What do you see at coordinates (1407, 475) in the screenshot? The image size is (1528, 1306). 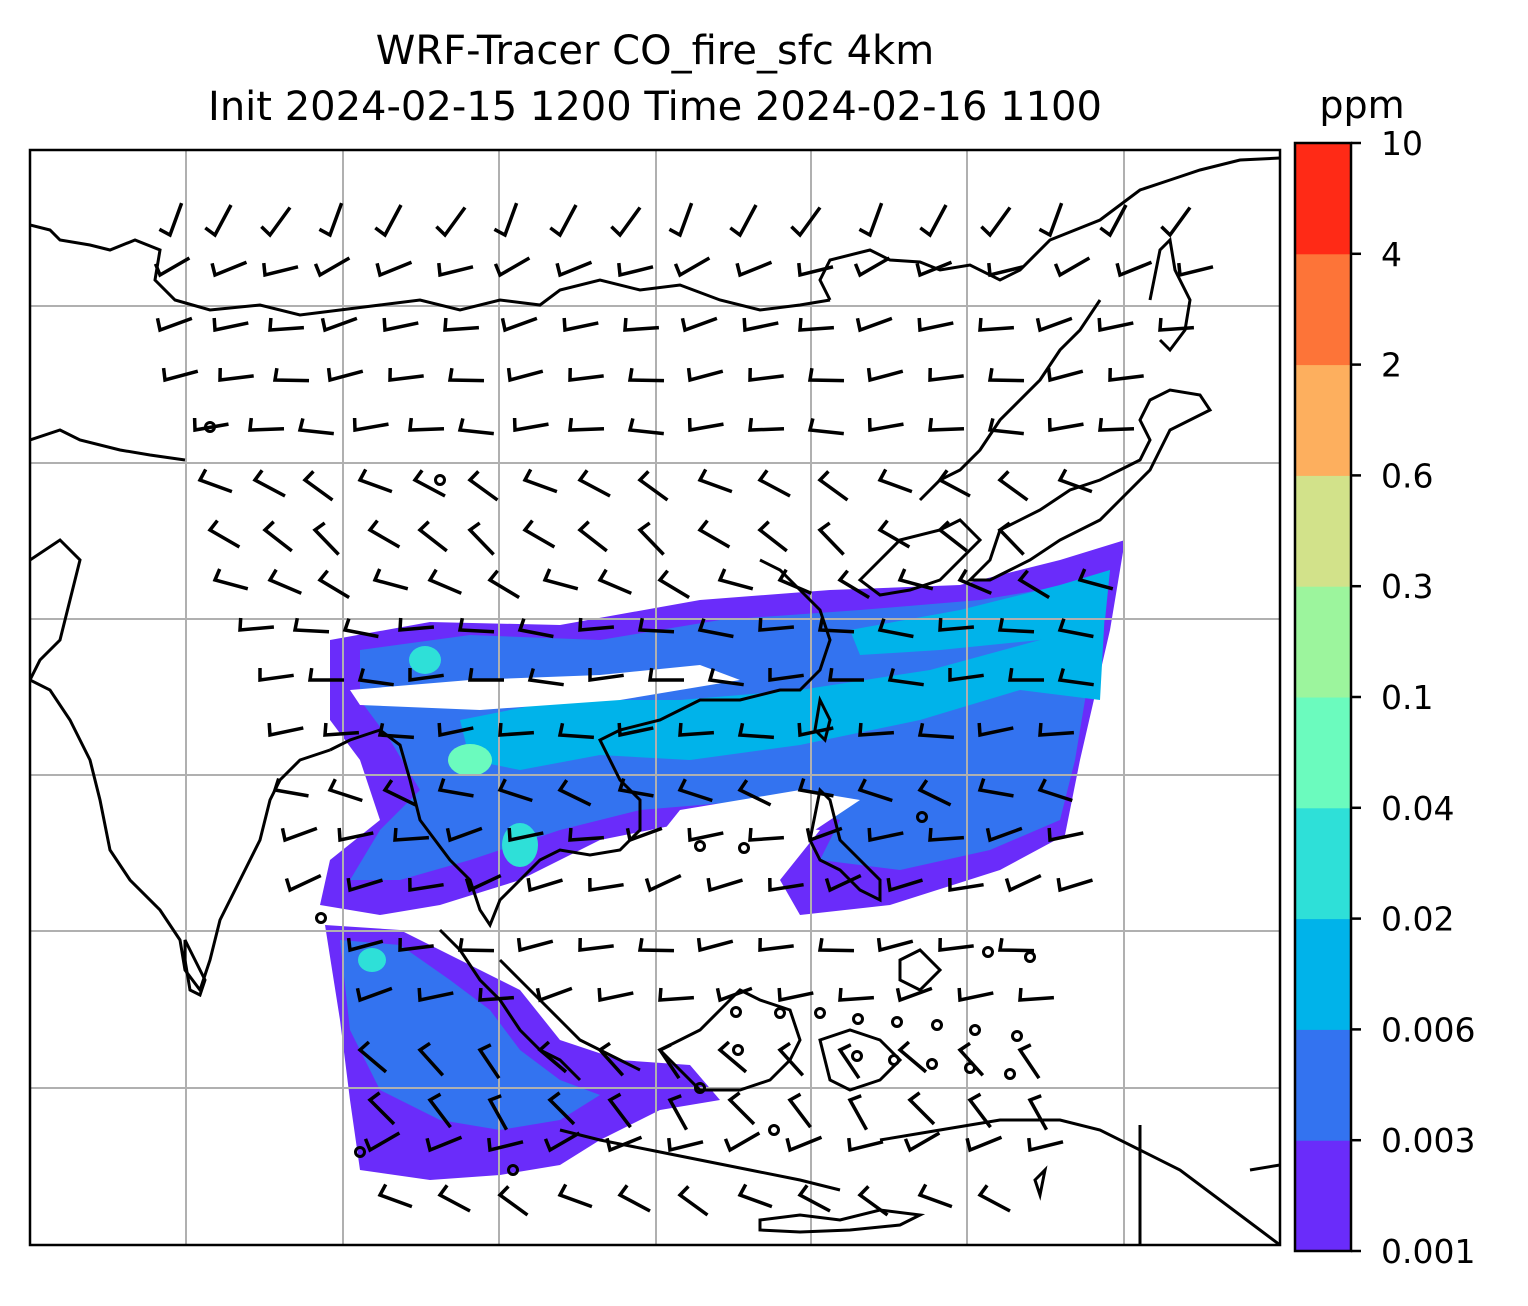 I see `colorbar-tick-label: 0.6` at bounding box center [1407, 475].